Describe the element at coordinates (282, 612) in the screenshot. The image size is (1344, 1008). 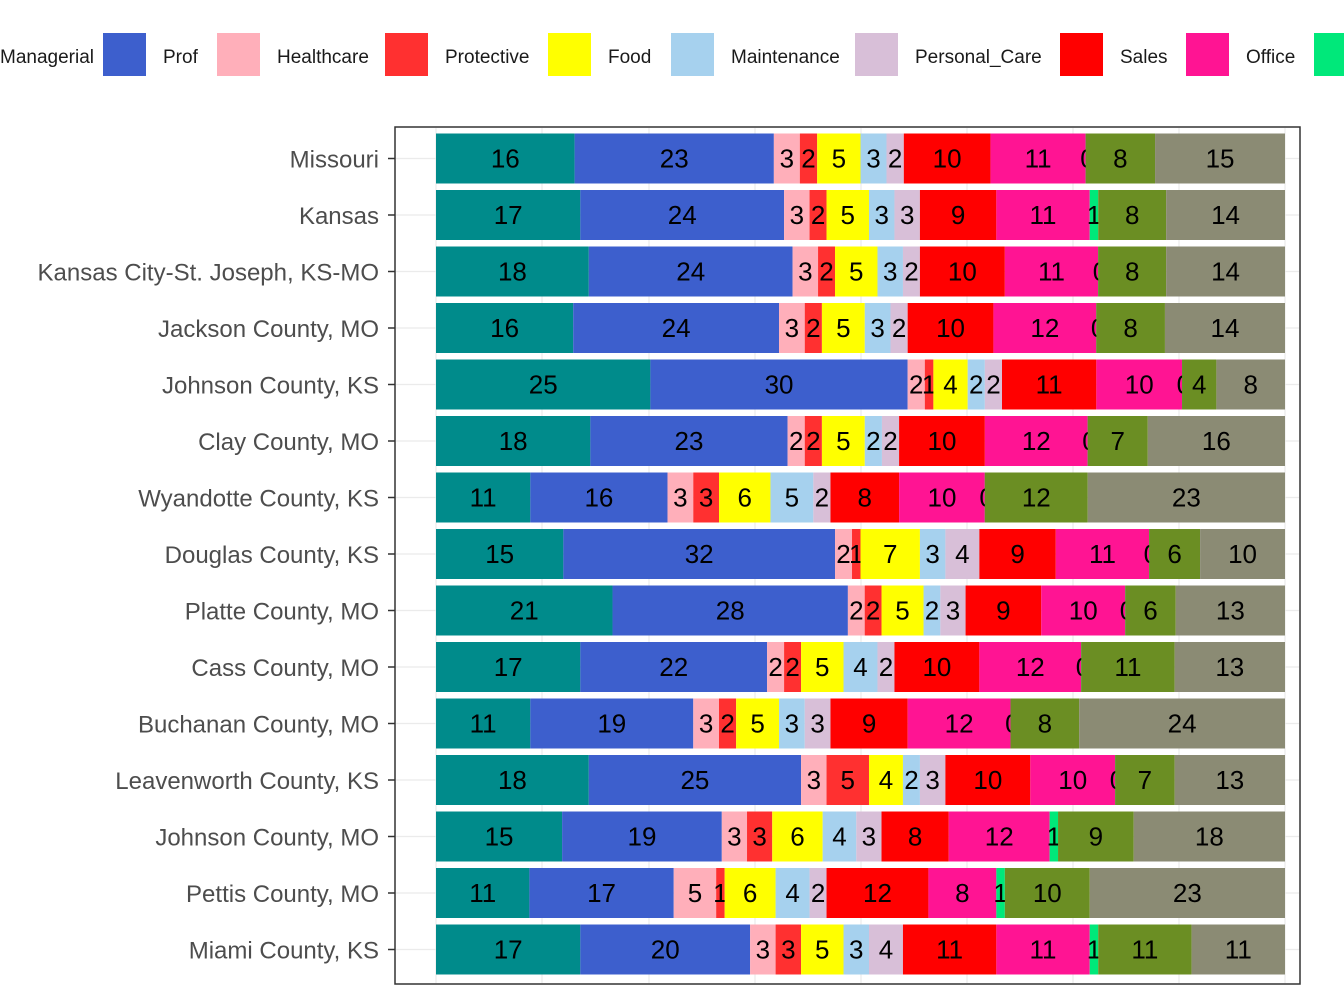
I see `y-tick-label: Platte County, MO` at that location.